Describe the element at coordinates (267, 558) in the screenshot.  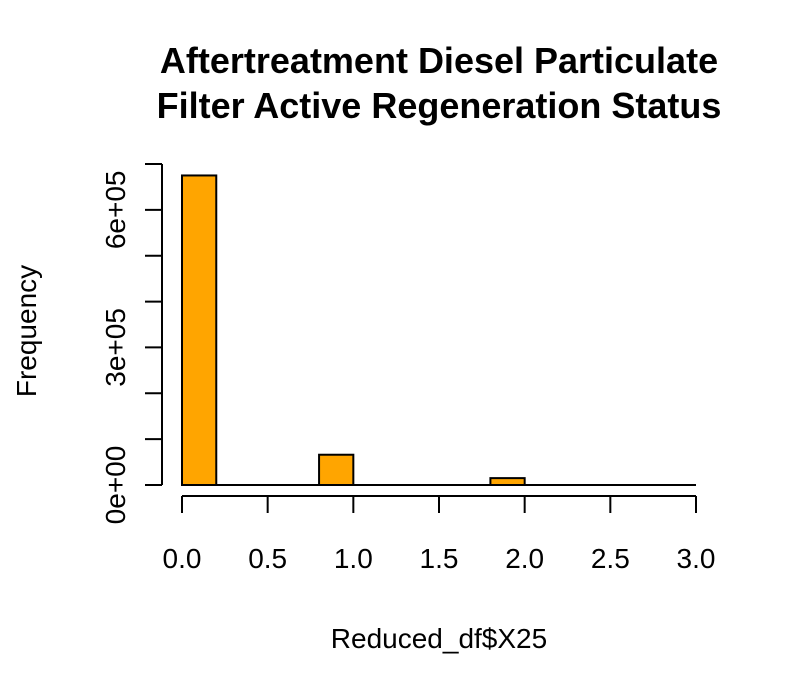
I see `x-tick-label-1: 0.5` at that location.